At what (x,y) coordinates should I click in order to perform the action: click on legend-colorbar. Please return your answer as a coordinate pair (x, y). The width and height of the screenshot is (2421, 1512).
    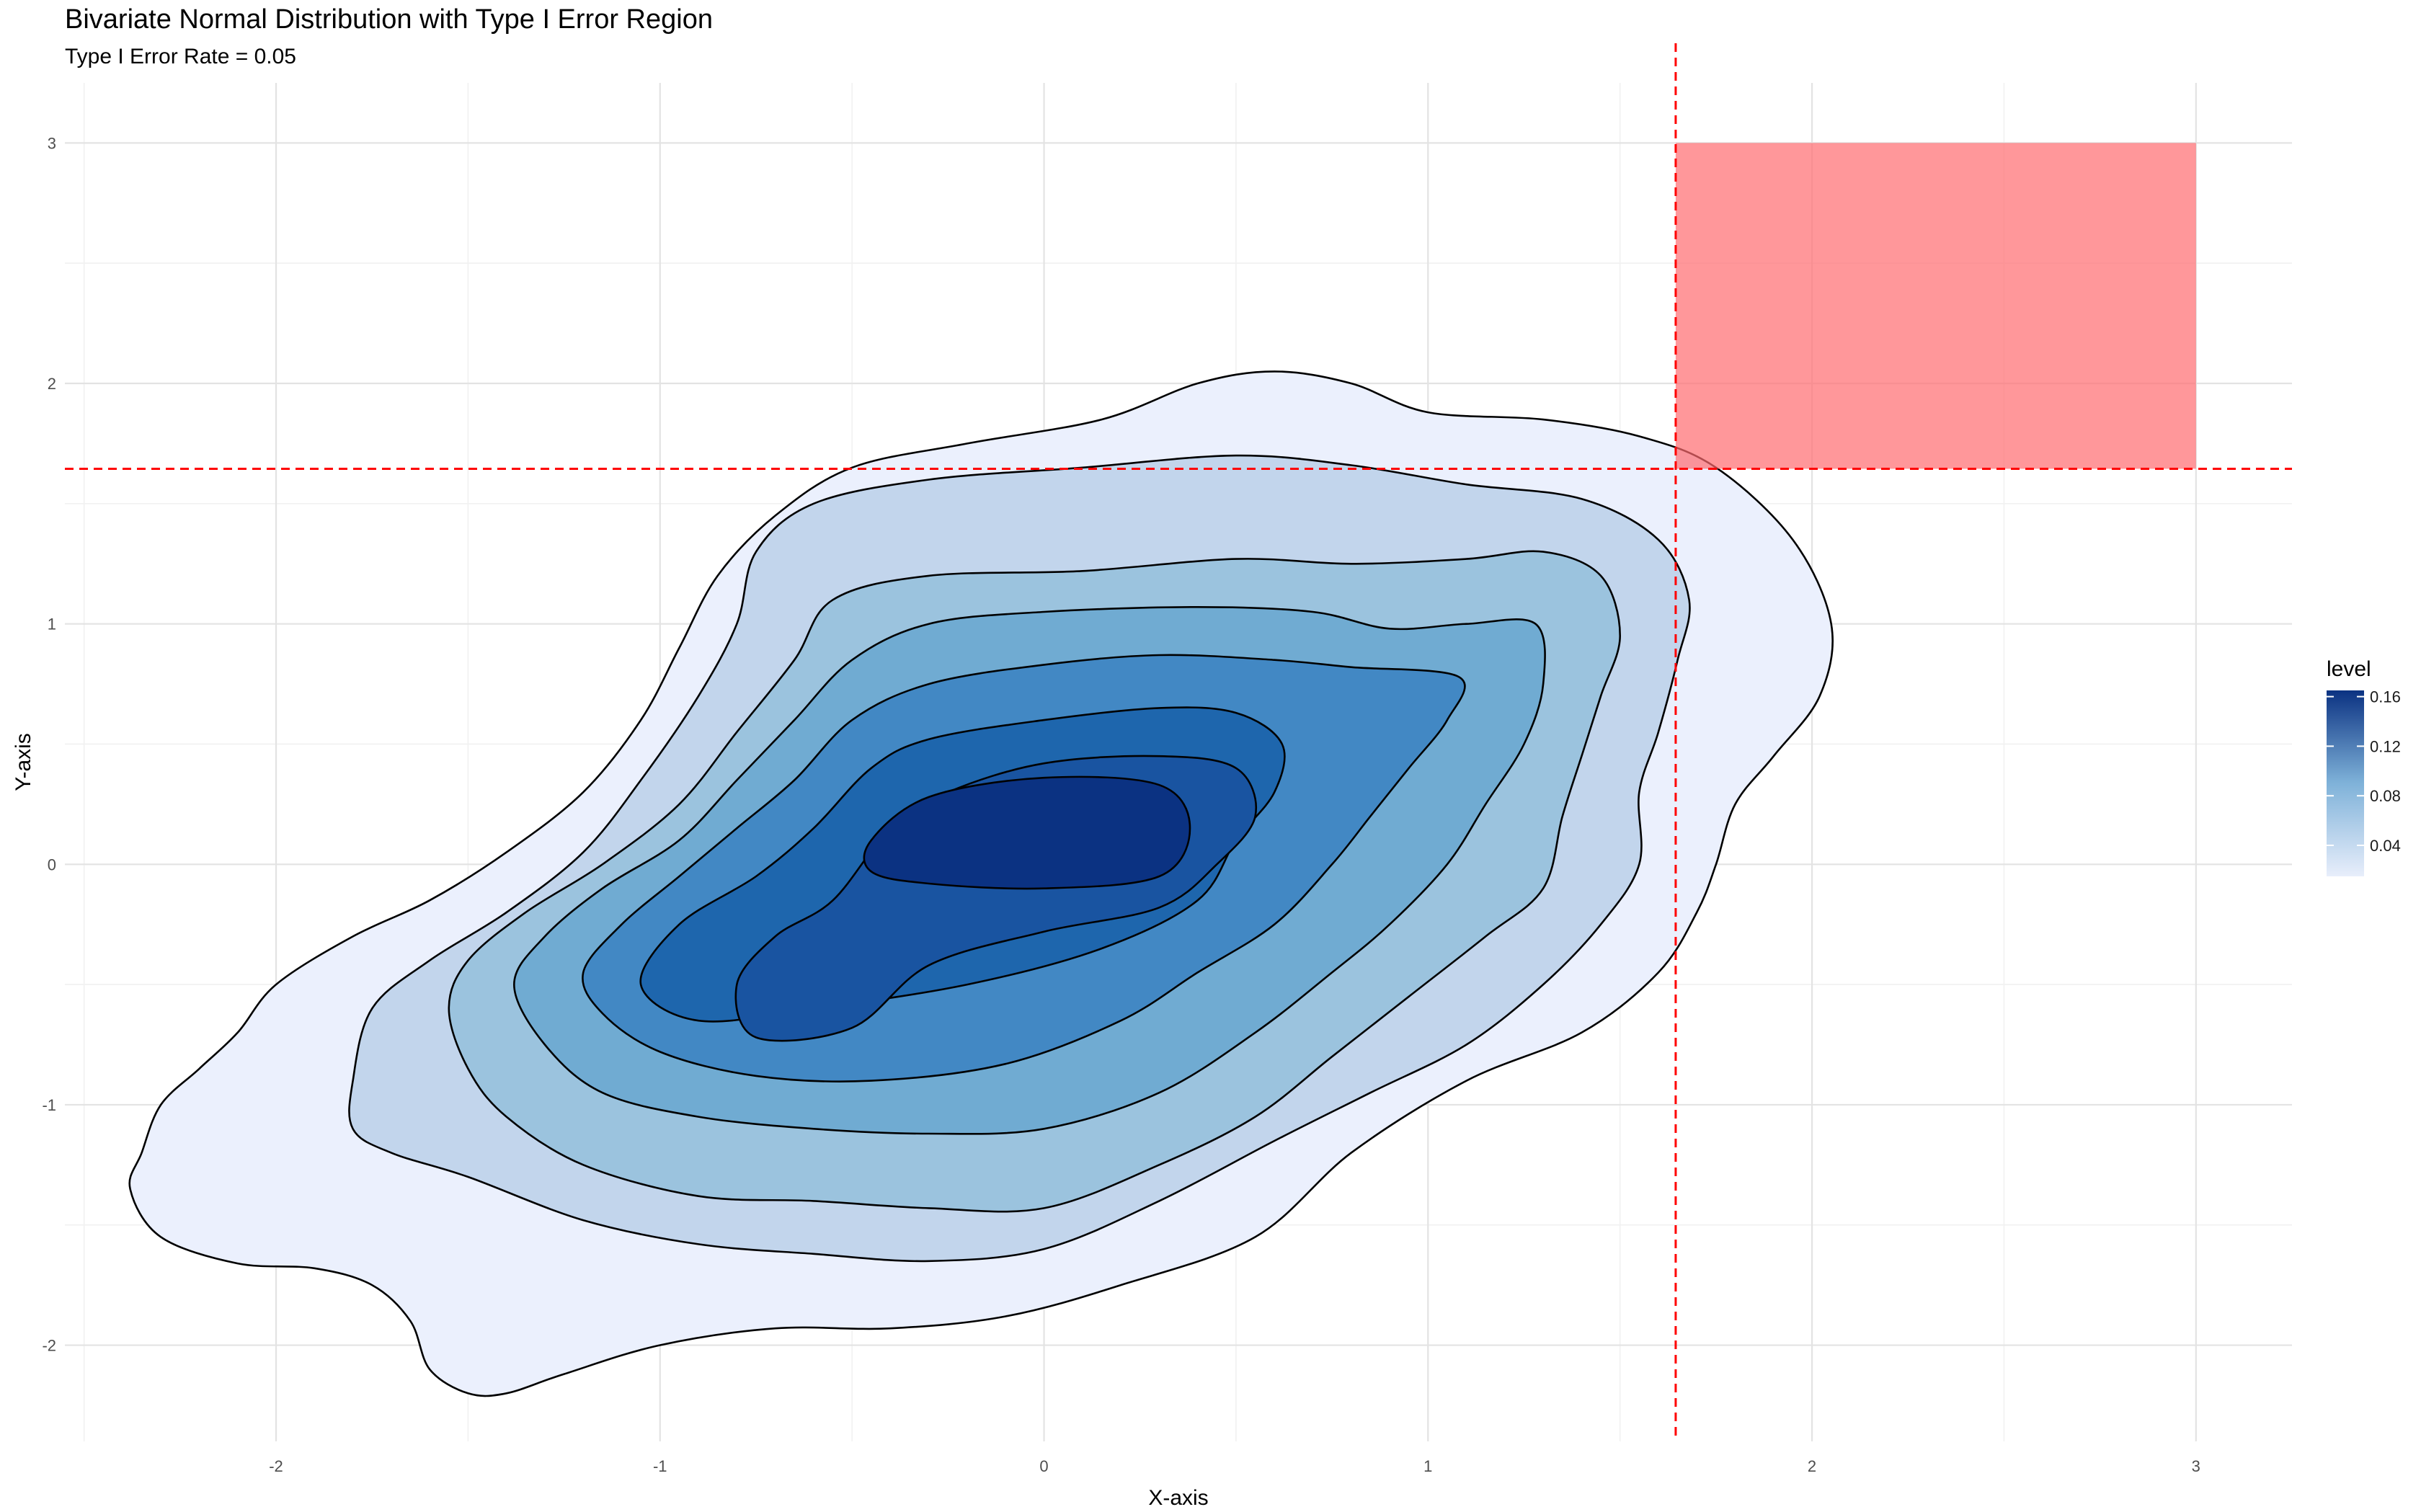
    Looking at the image, I should click on (2346, 783).